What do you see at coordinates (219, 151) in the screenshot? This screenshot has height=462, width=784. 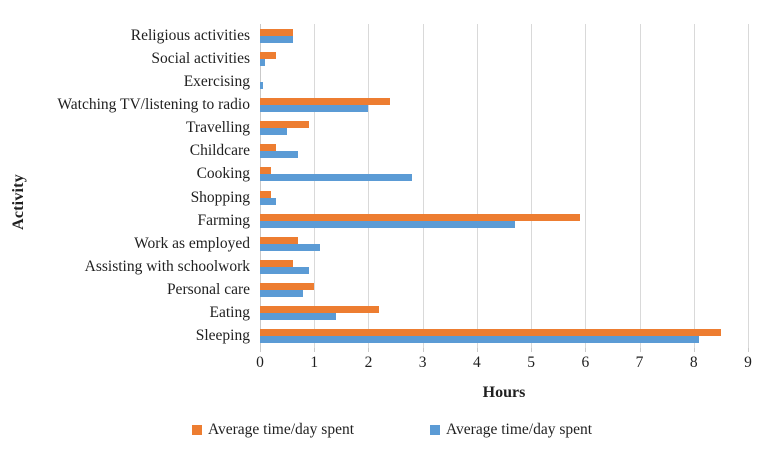 I see `category-label: Childcare` at bounding box center [219, 151].